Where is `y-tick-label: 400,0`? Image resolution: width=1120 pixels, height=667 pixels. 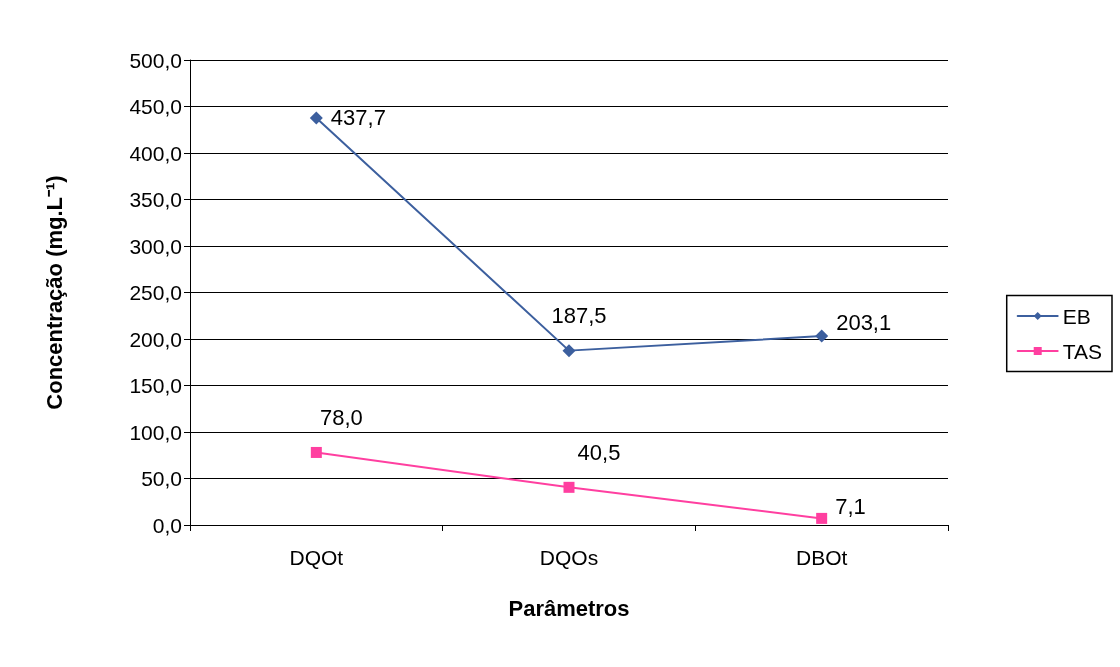
y-tick-label: 400,0 is located at coordinates (155, 153).